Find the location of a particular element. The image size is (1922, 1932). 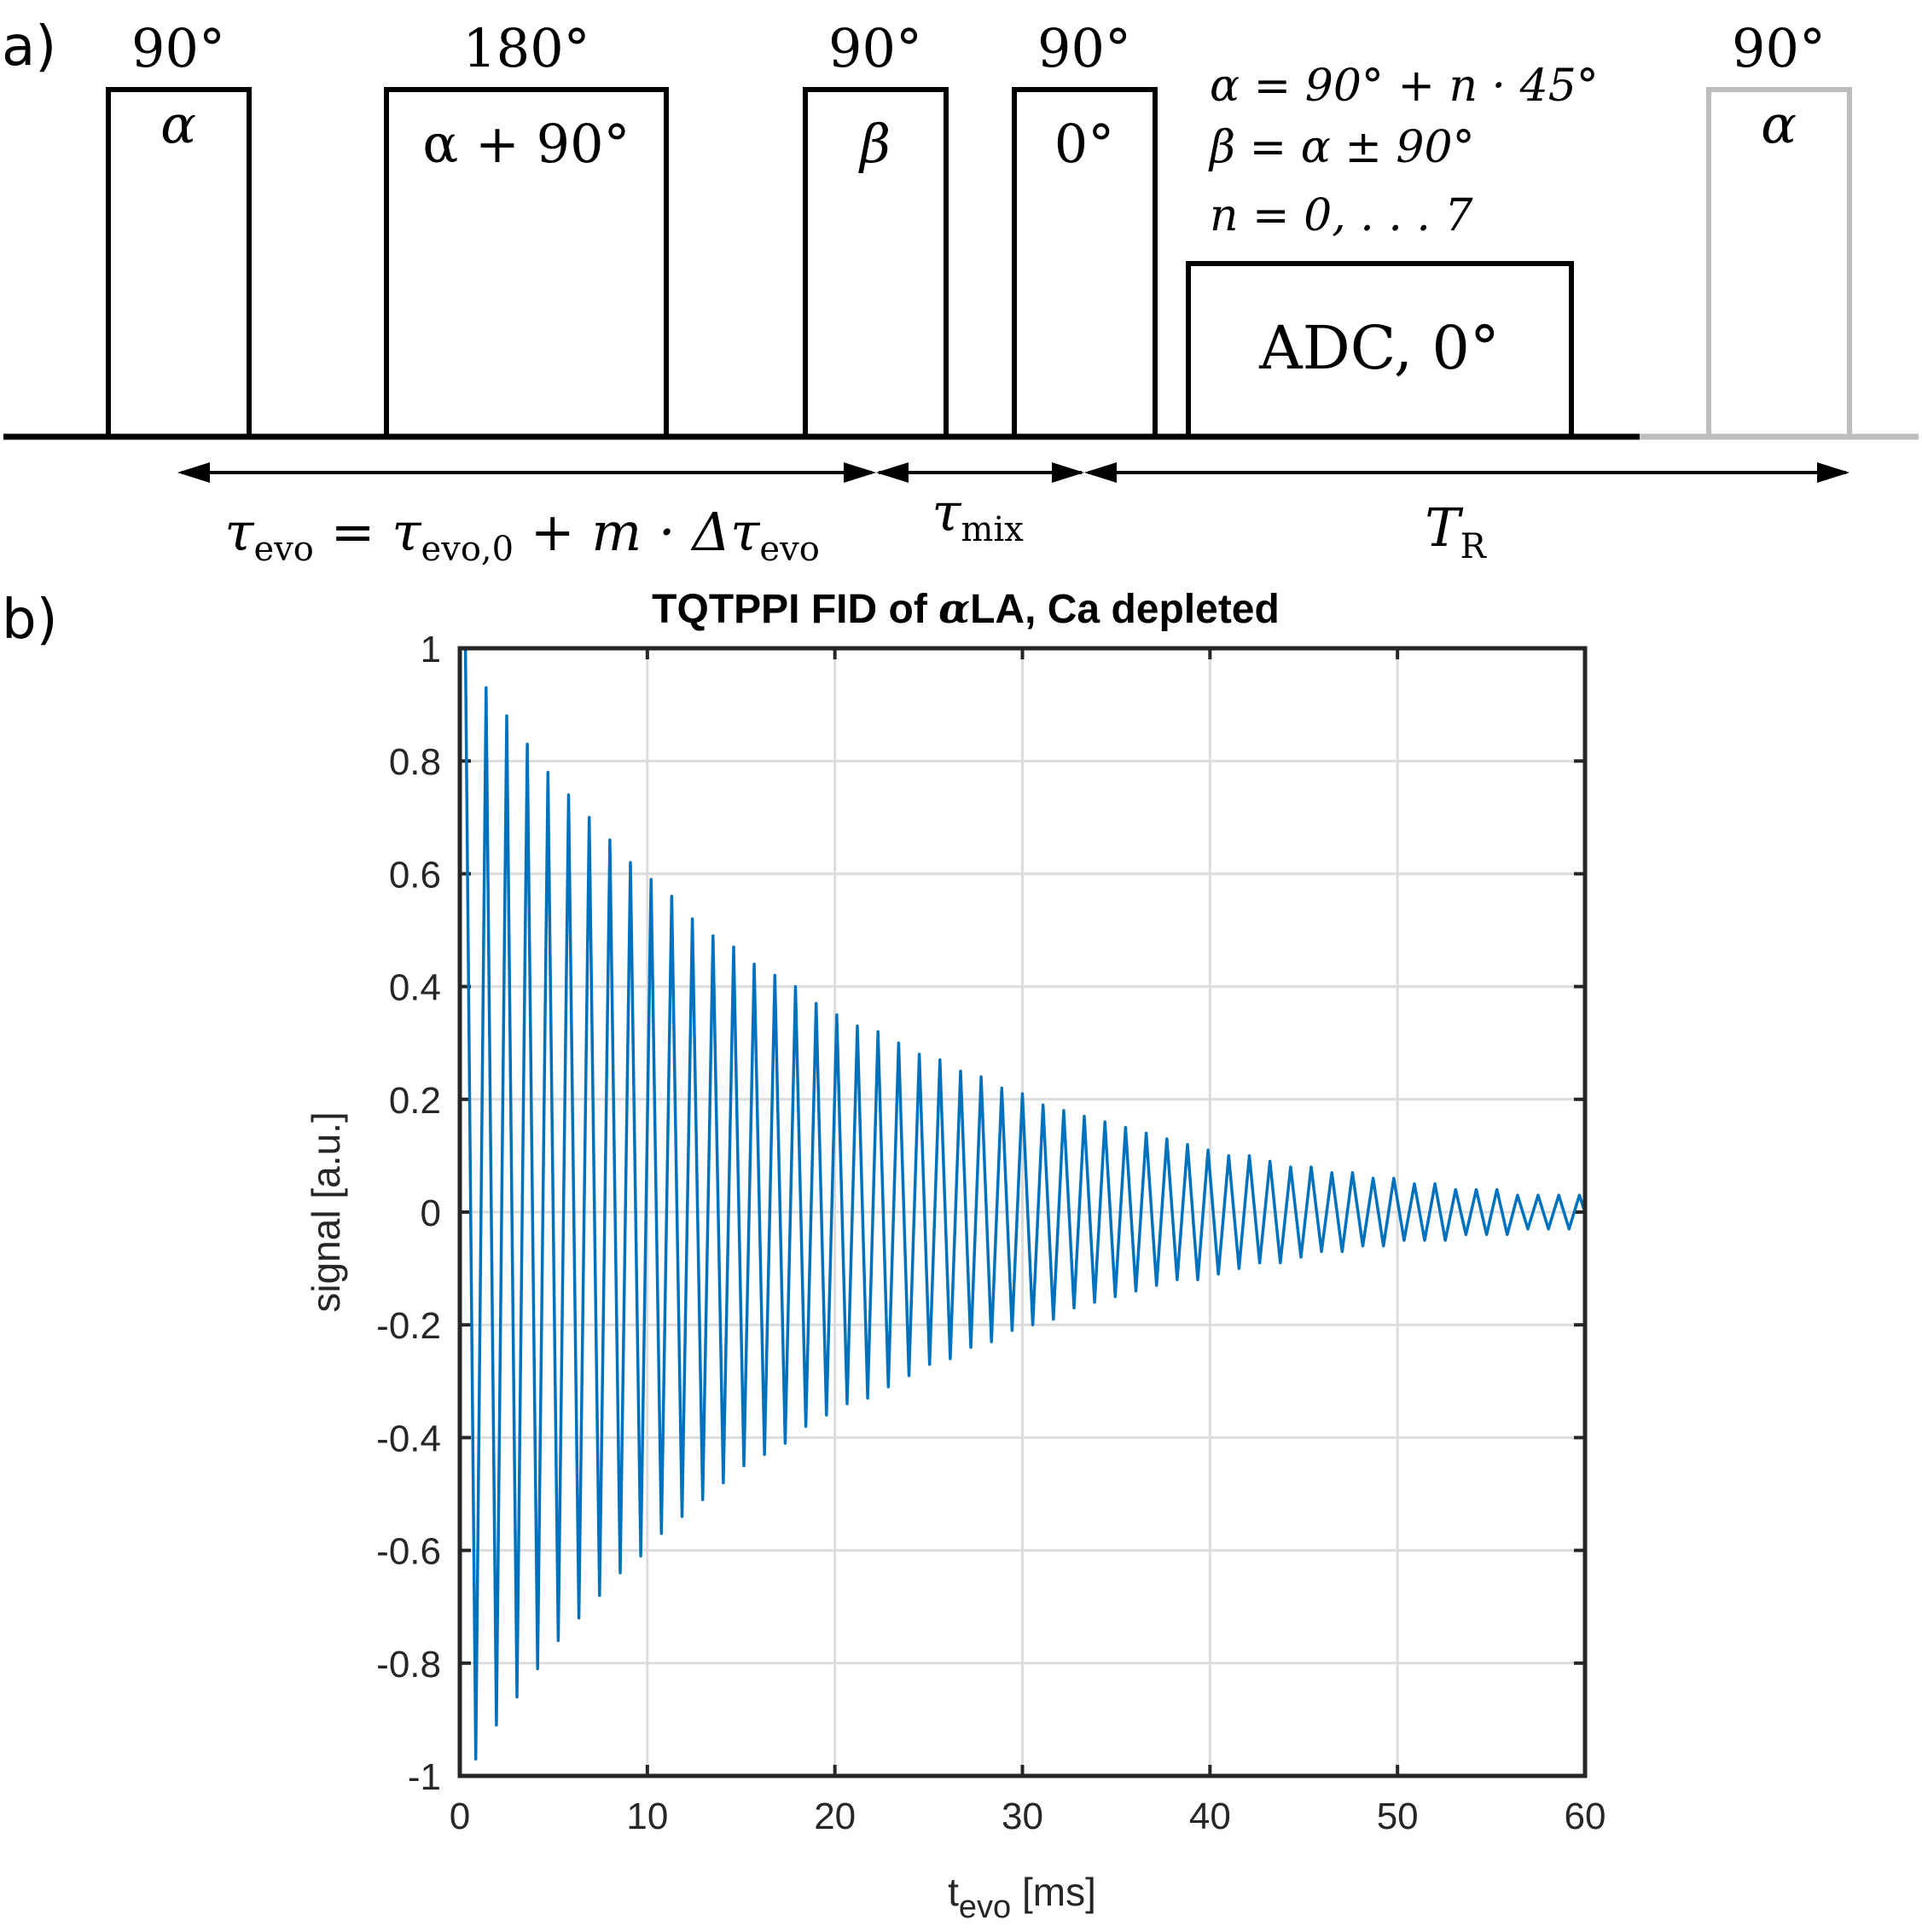

pulse-4-angle: 90° is located at coordinates (1084, 48).